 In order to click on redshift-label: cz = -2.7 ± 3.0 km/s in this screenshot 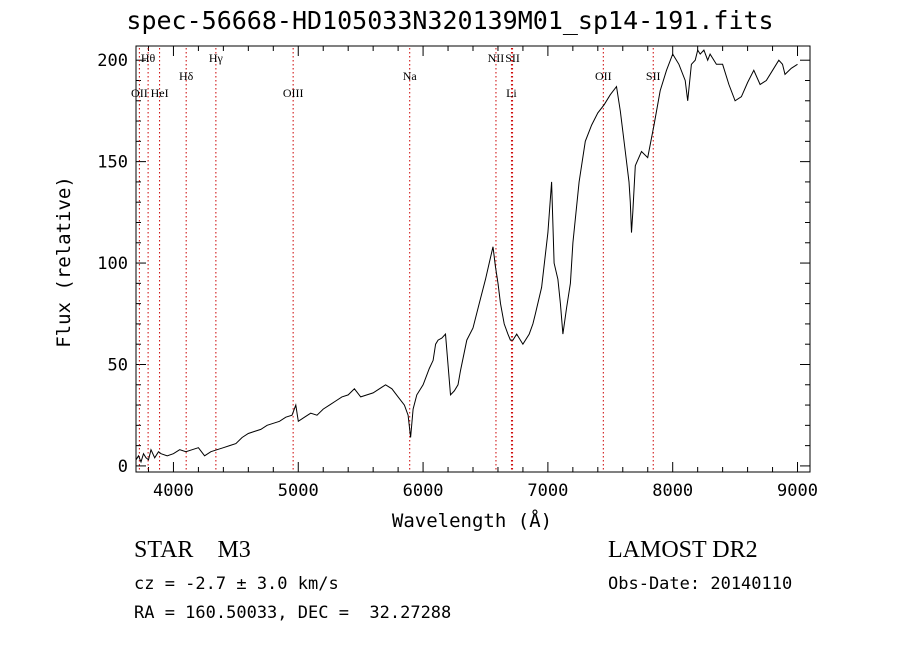, I will do `click(236, 584)`.